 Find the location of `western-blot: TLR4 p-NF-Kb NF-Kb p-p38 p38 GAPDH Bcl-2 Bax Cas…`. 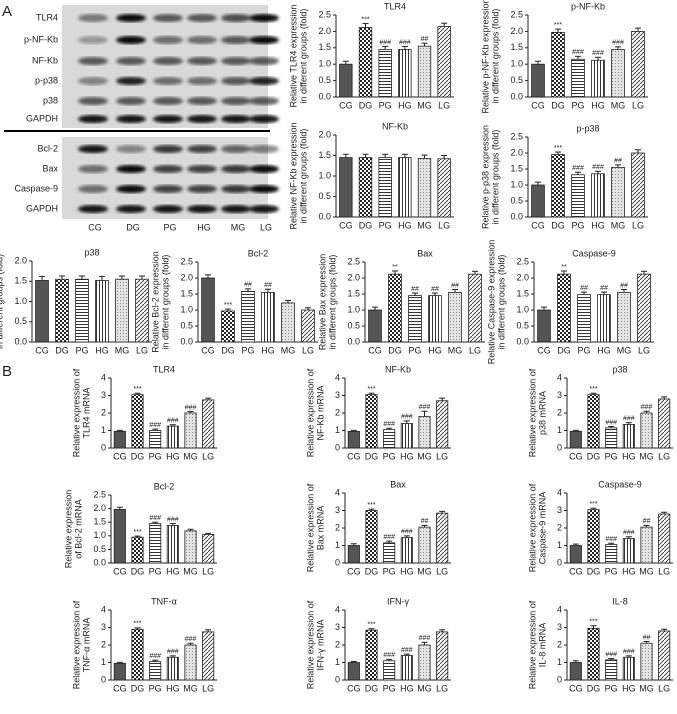

western-blot: TLR4 p-NF-Kb NF-Kb p-p38 p38 GAPDH Bcl-2 Bax Cas… is located at coordinates (141, 118).